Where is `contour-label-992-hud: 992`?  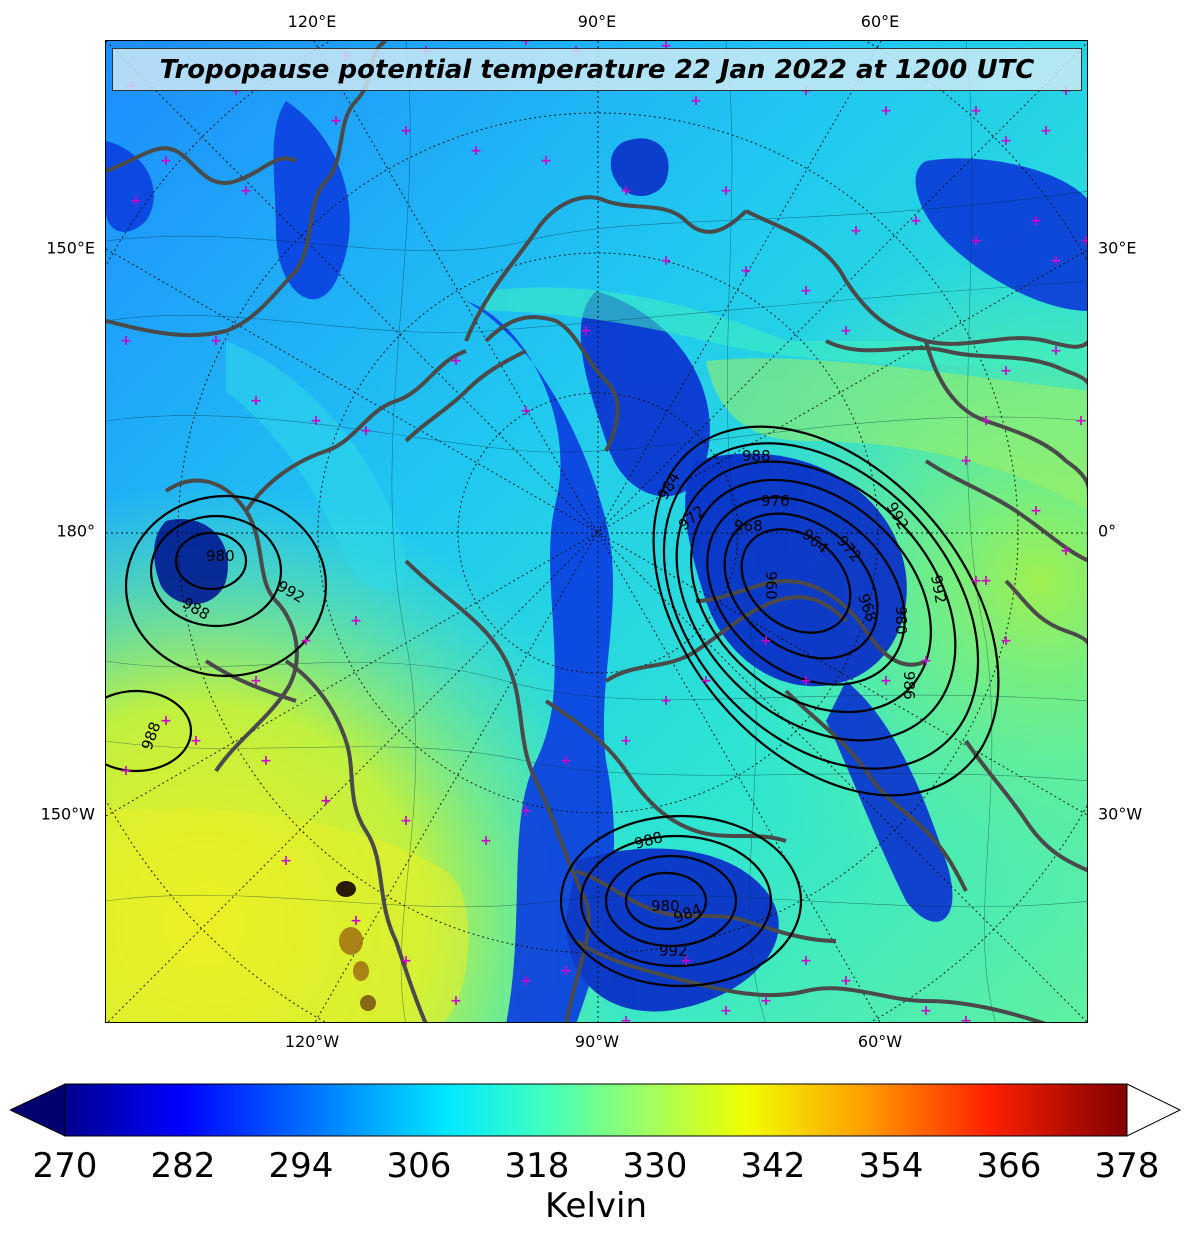 contour-label-992-hud: 992 is located at coordinates (673, 951).